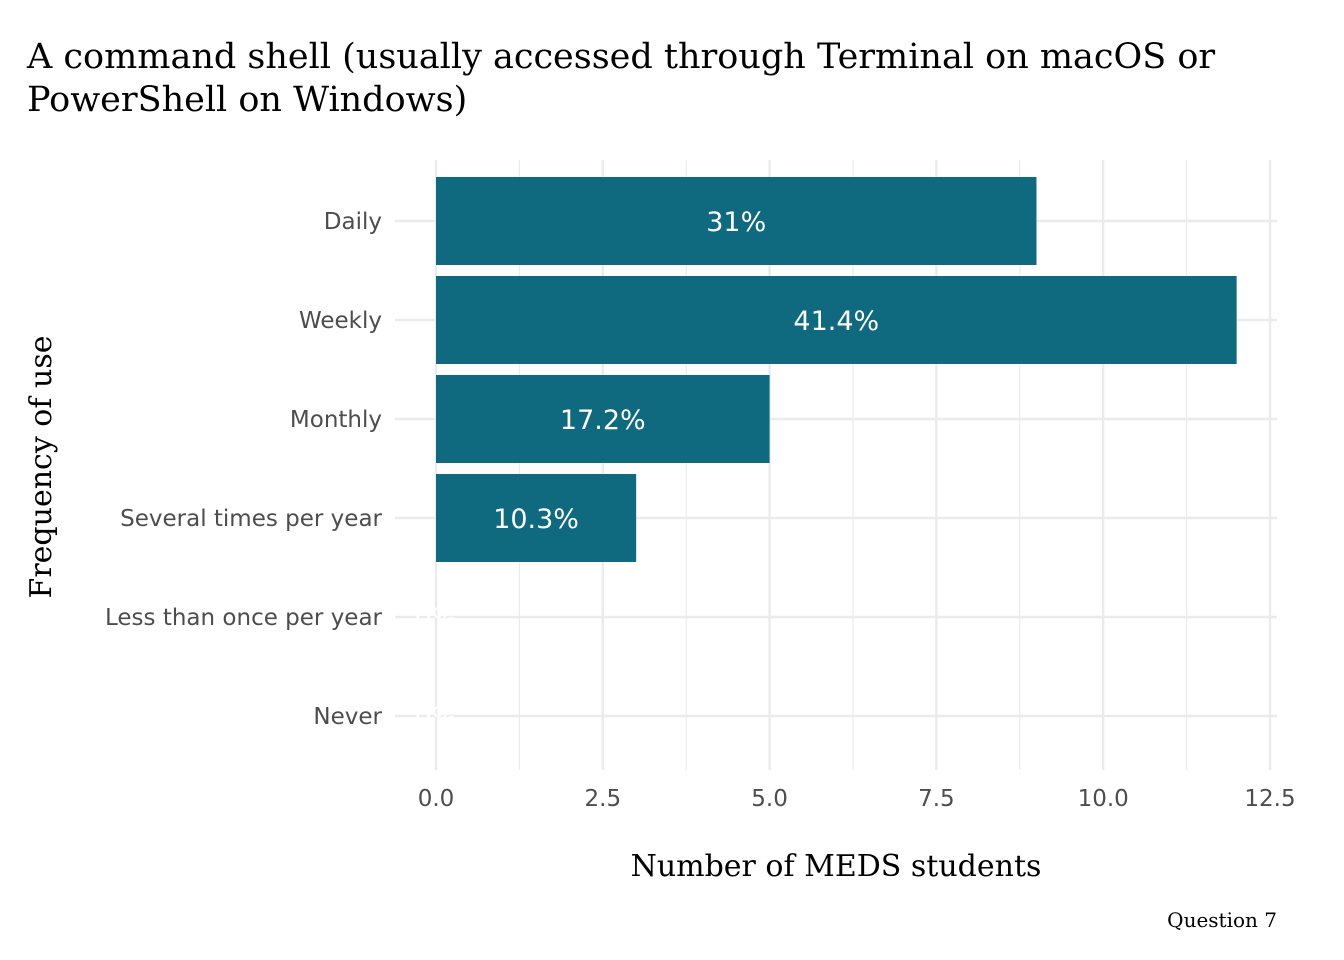 The height and width of the screenshot is (960, 1344). I want to click on y-tick-label: Weekly, so click(340, 321).